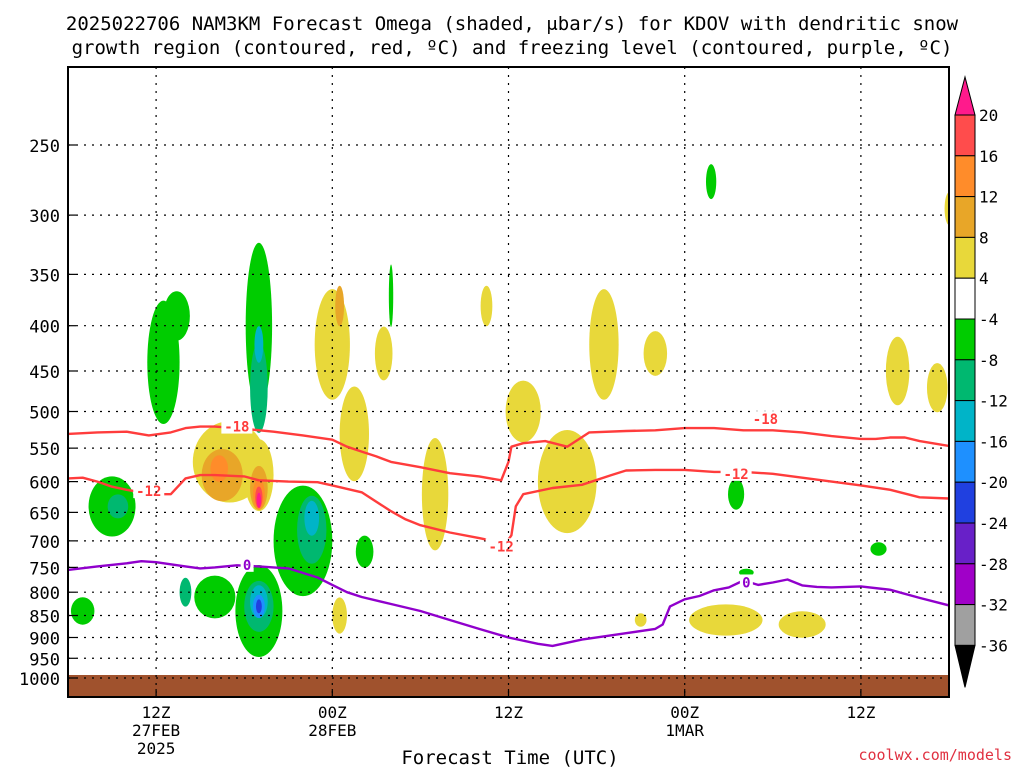  I want to click on colorbar-label--16: -16, so click(993, 441).